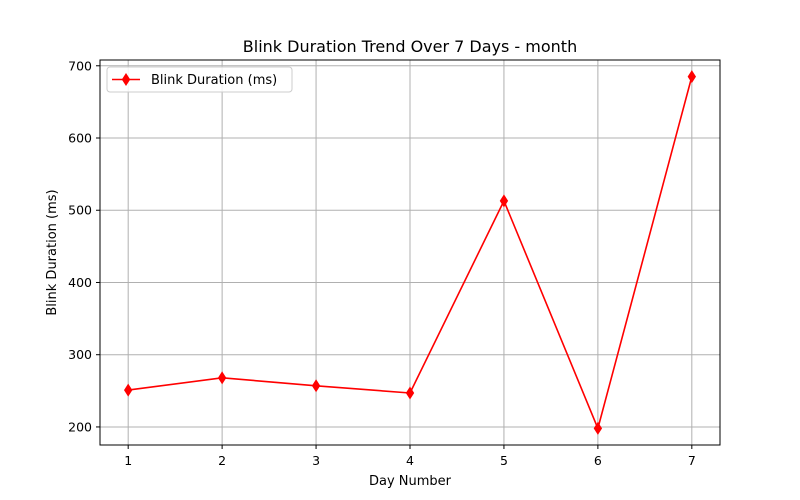 The height and width of the screenshot is (500, 800). I want to click on y-tick-label: 300, so click(80, 354).